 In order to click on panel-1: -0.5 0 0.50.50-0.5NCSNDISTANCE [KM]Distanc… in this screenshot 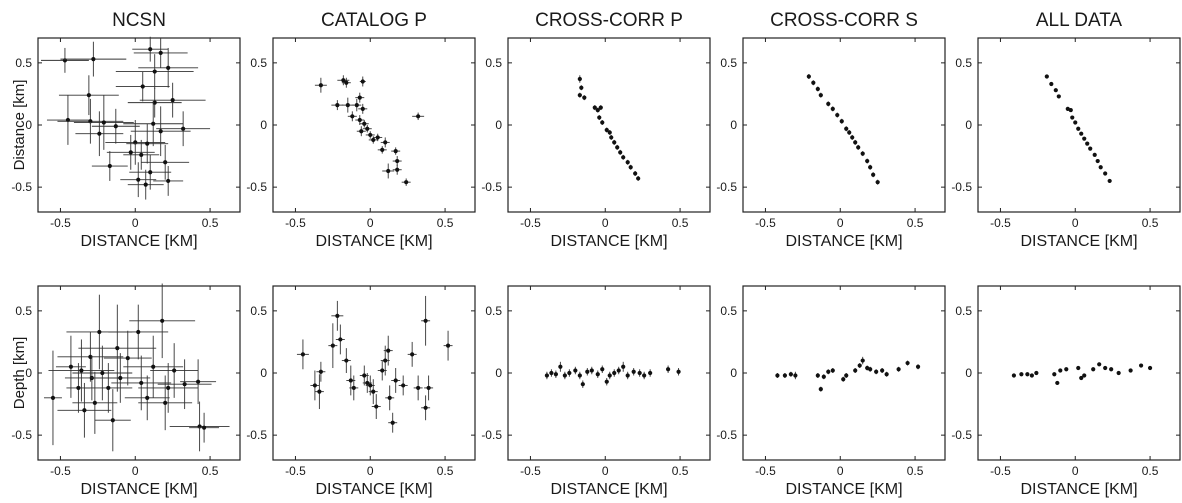, I will do `click(125, 130)`.